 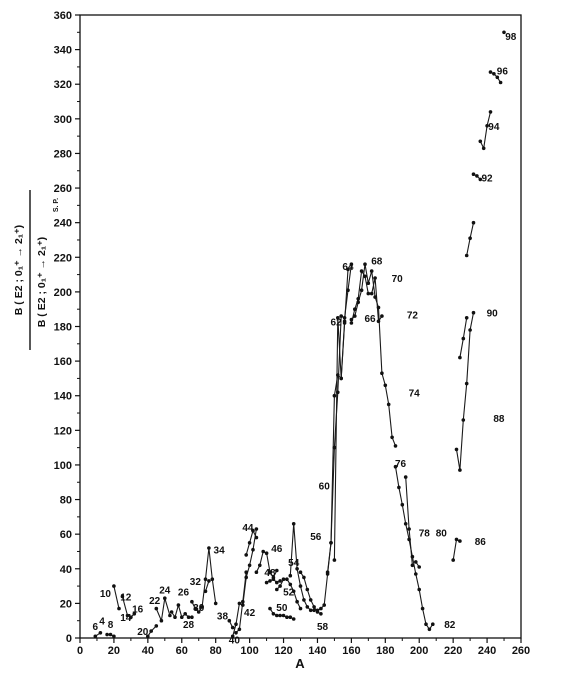 What do you see at coordinates (503, 71) in the screenshot?
I see `mass-number-label: 96` at bounding box center [503, 71].